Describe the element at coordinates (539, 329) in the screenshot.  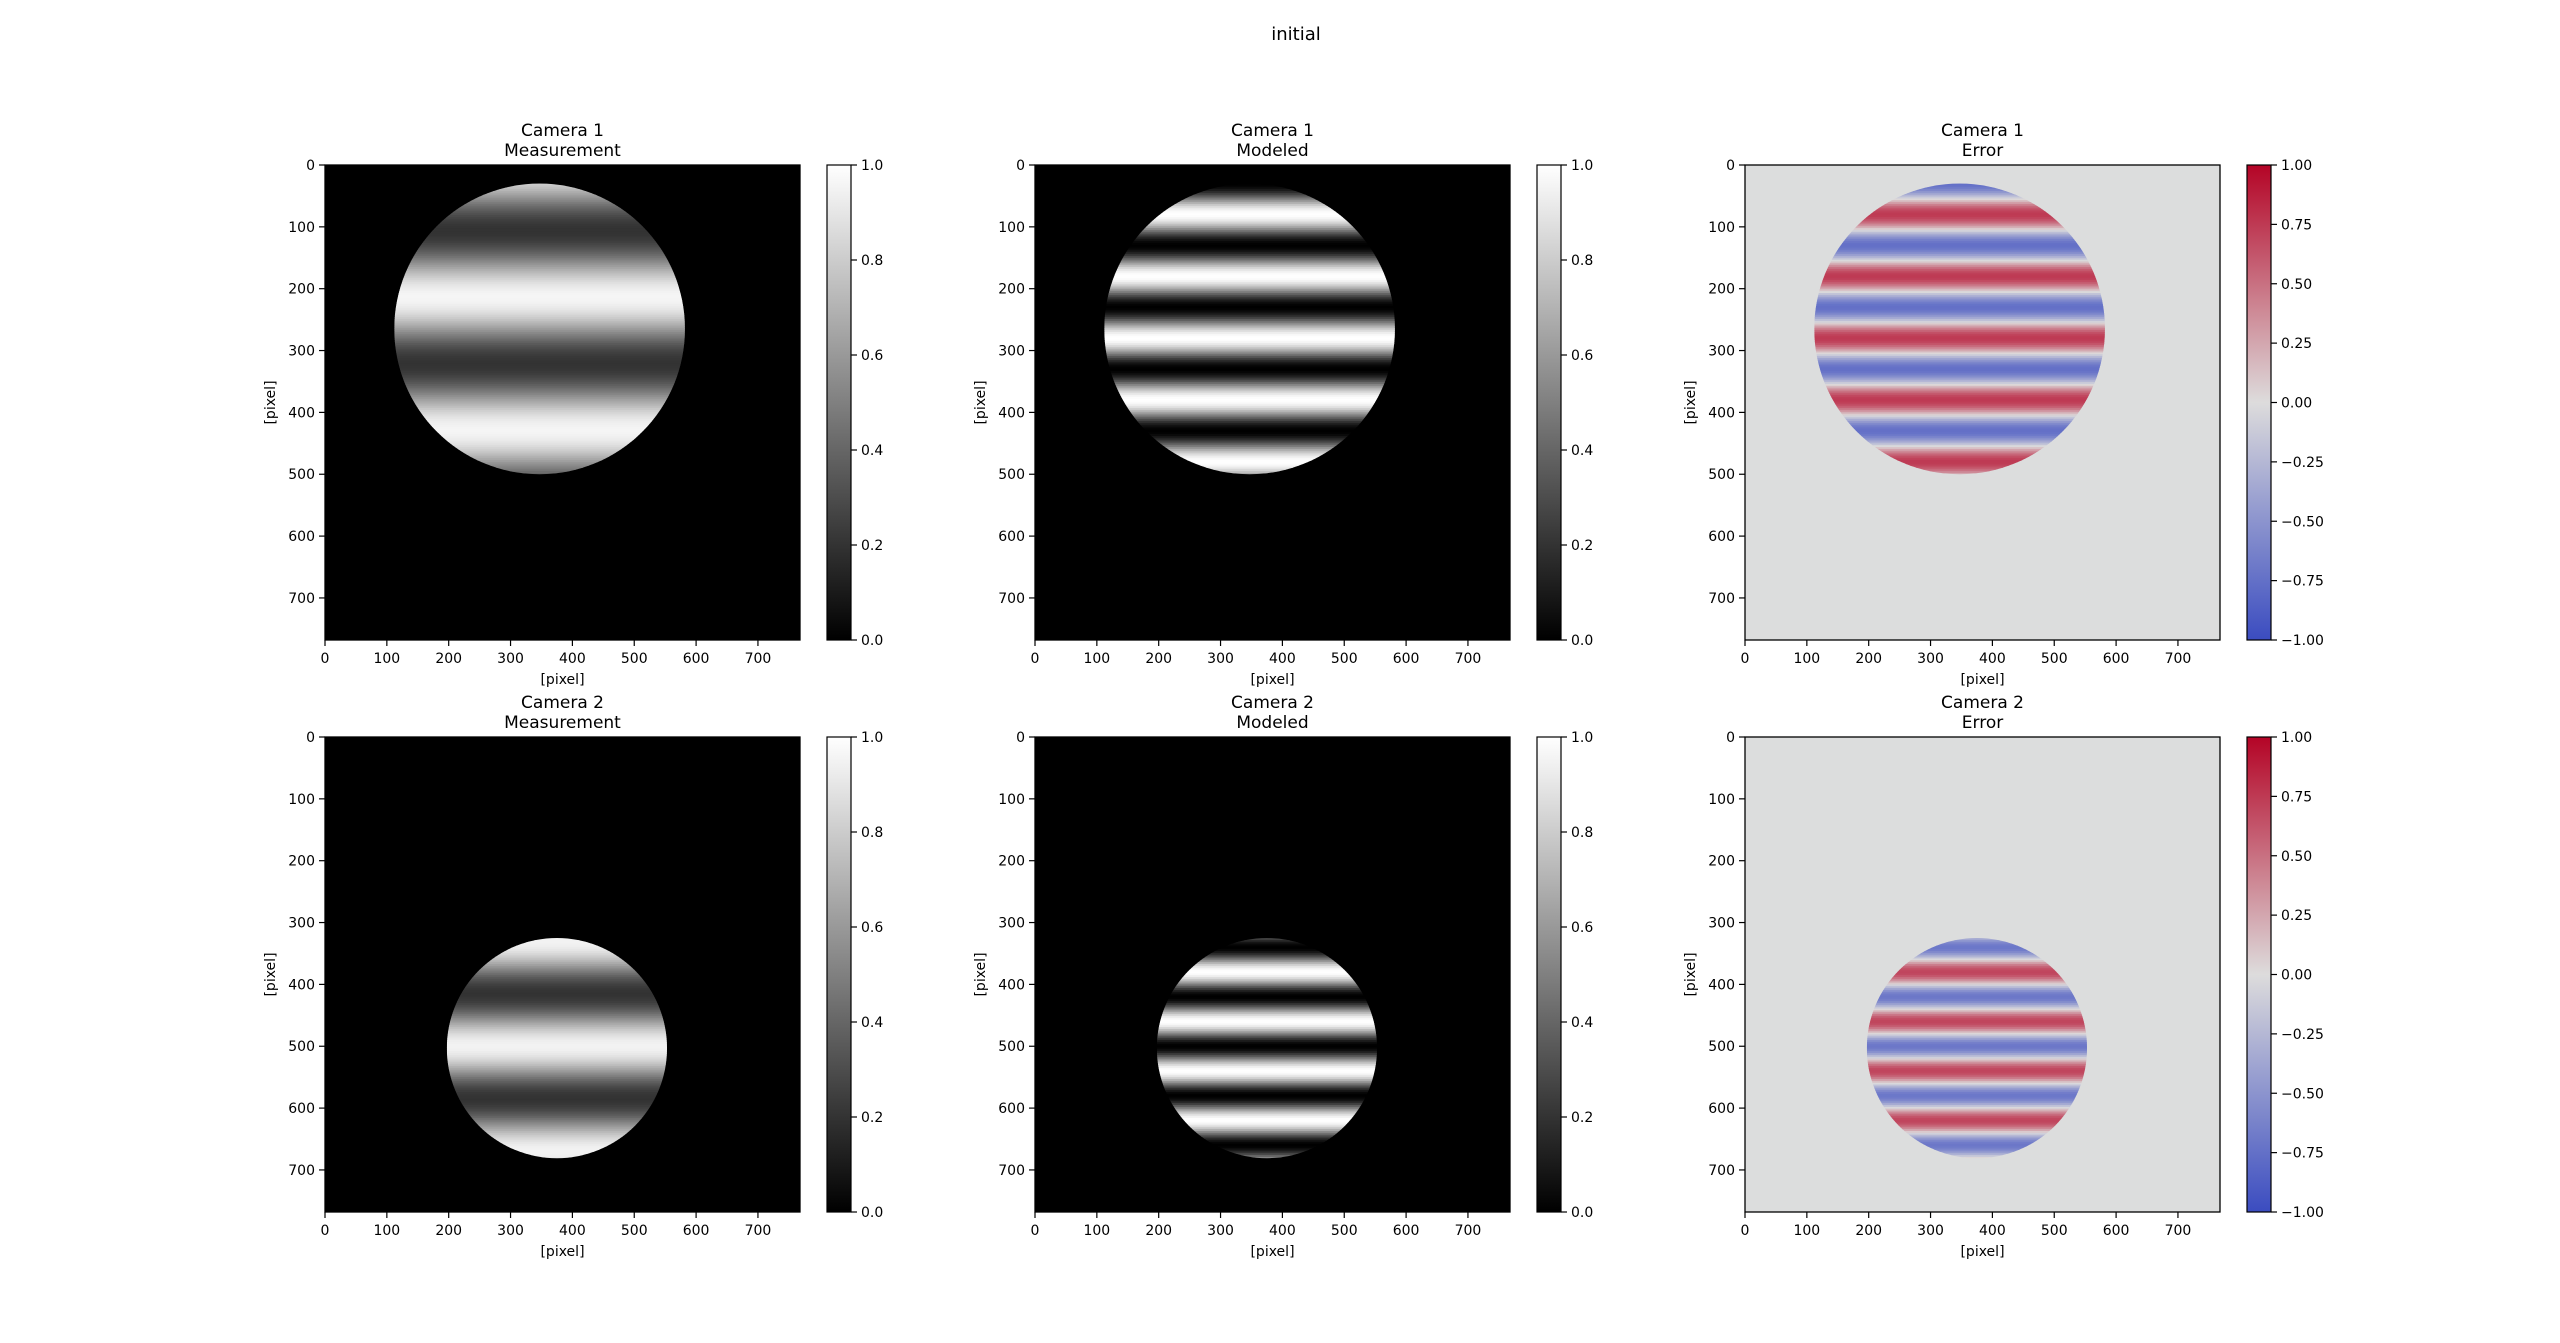
I see `fringe-disc` at that location.